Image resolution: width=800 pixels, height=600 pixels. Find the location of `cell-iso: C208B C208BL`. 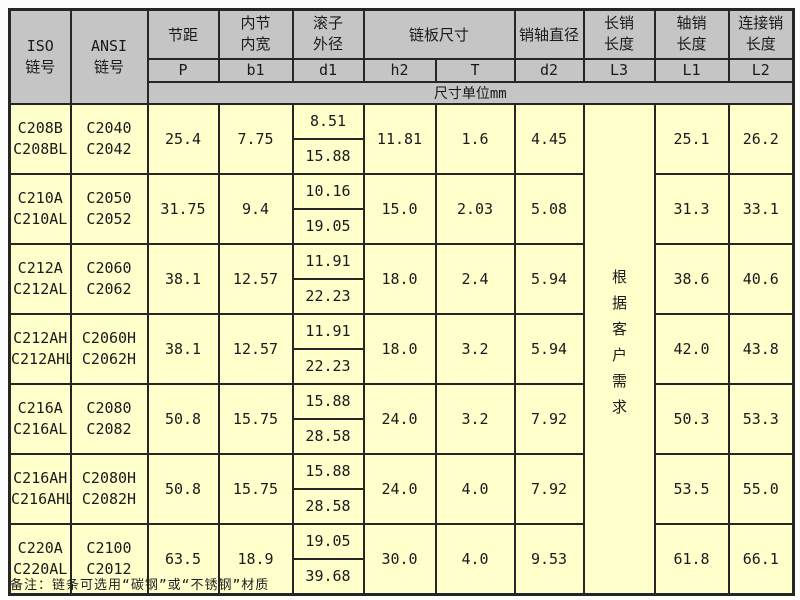

cell-iso: C208B C208BL is located at coordinates (40, 138).